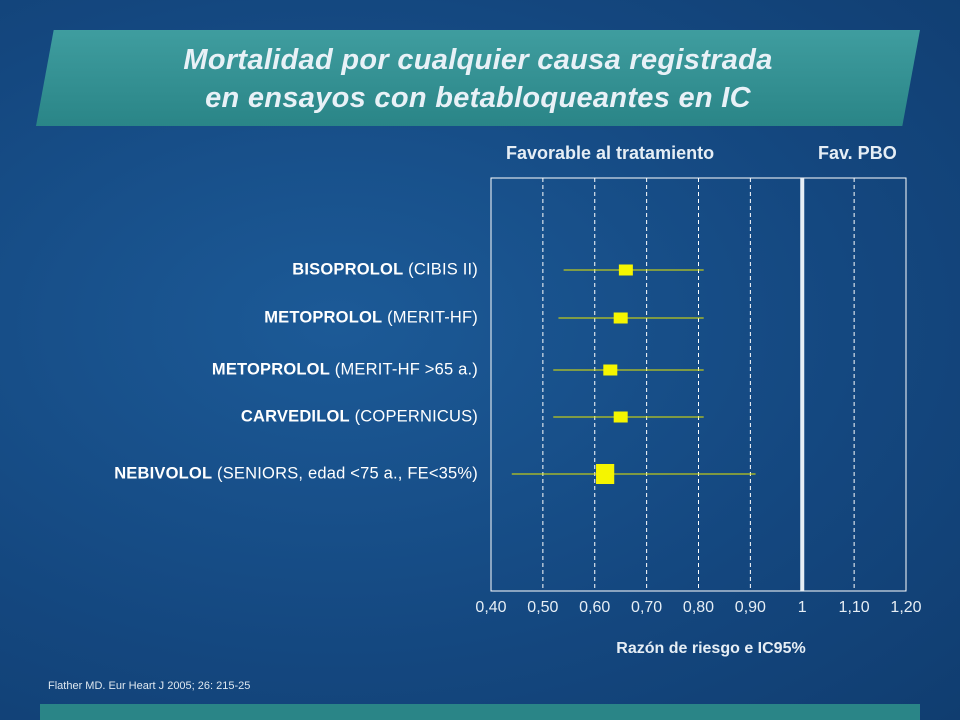 Image resolution: width=960 pixels, height=720 pixels. What do you see at coordinates (345, 473) in the screenshot?
I see `trial-name: (SENIORS, edad <75 a., FE<35%)` at bounding box center [345, 473].